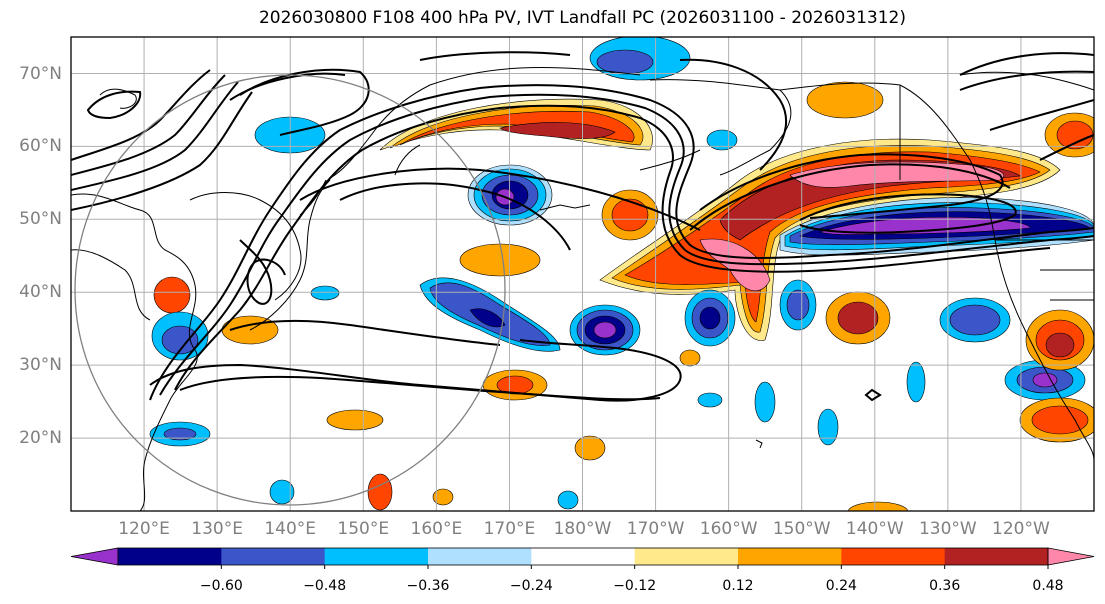 Image resolution: width=1105 pixels, height=604 pixels. What do you see at coordinates (634, 586) in the screenshot?
I see `colorbar-tick-label: −0.12` at bounding box center [634, 586].